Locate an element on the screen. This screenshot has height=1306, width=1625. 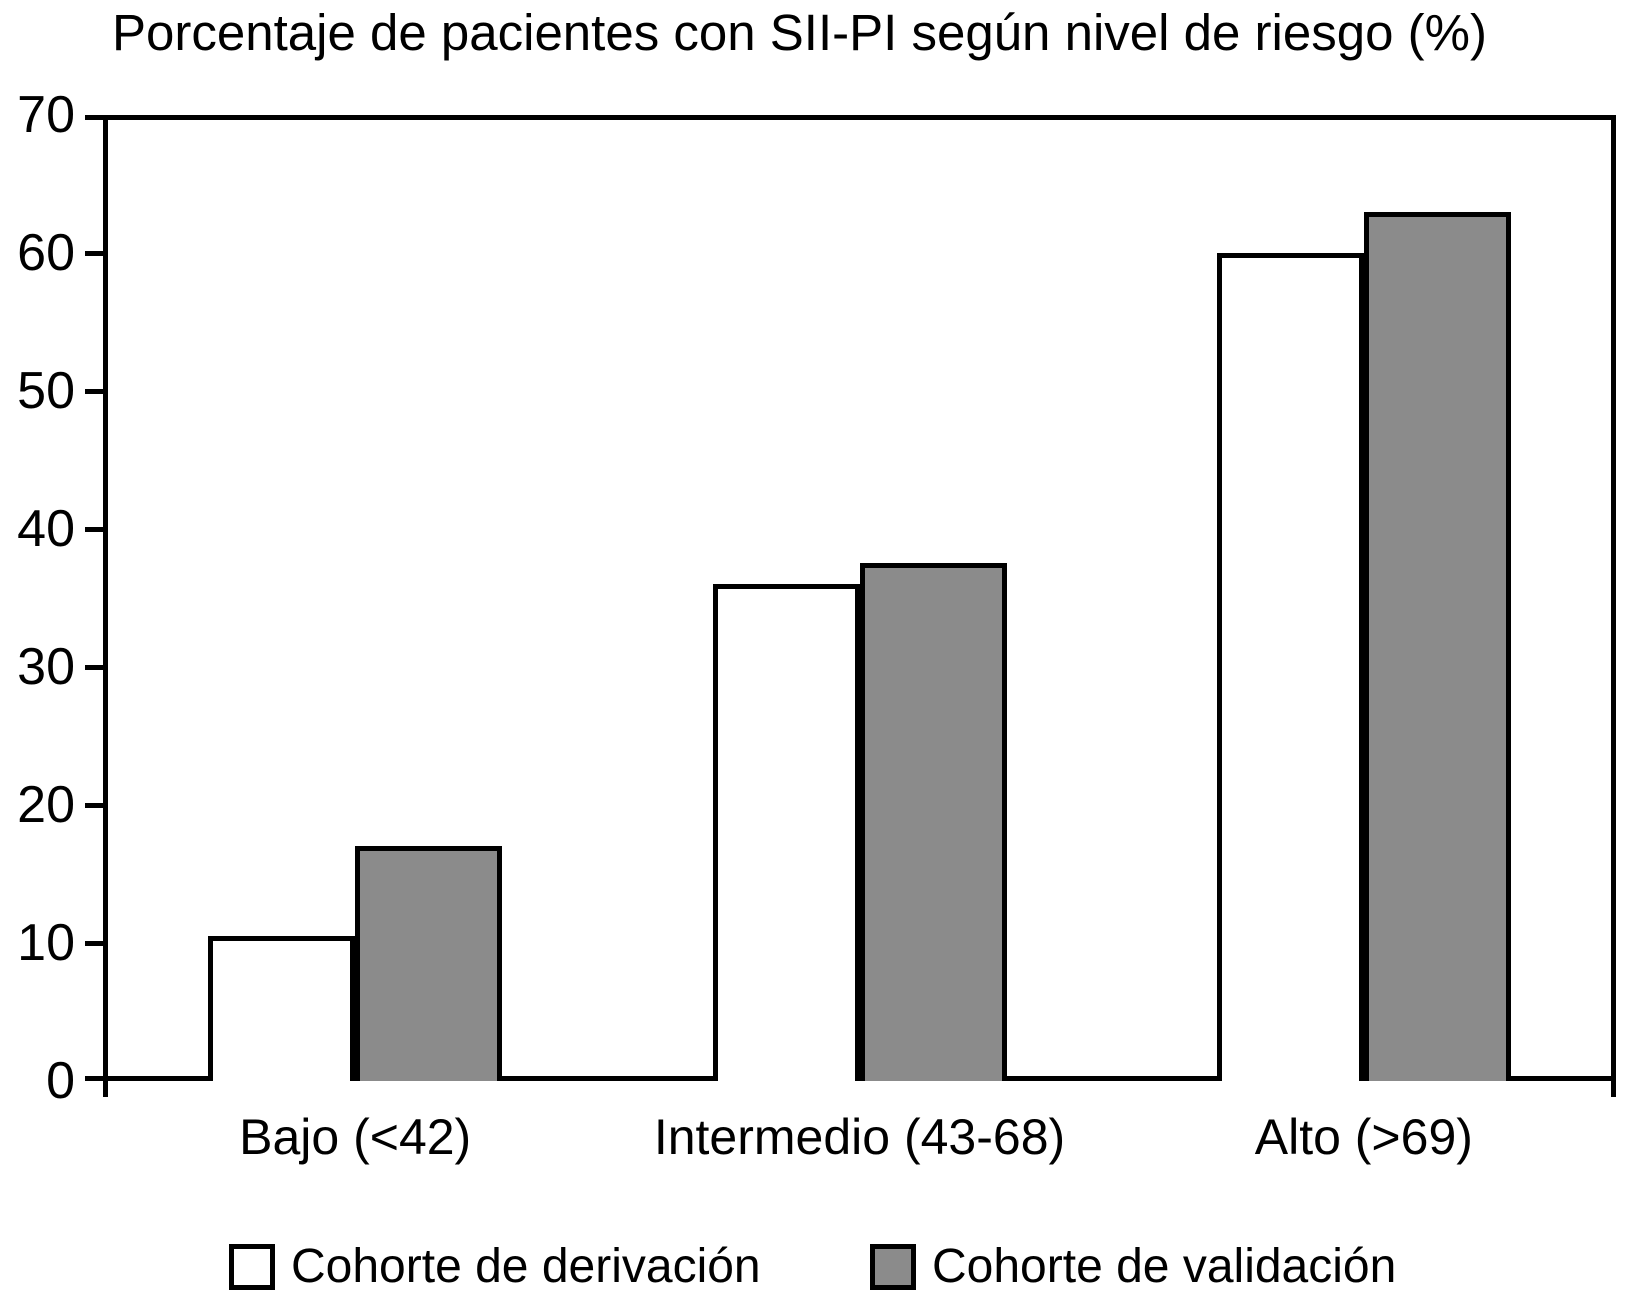
legend-label: Cohorte de validación is located at coordinates (1164, 1266).